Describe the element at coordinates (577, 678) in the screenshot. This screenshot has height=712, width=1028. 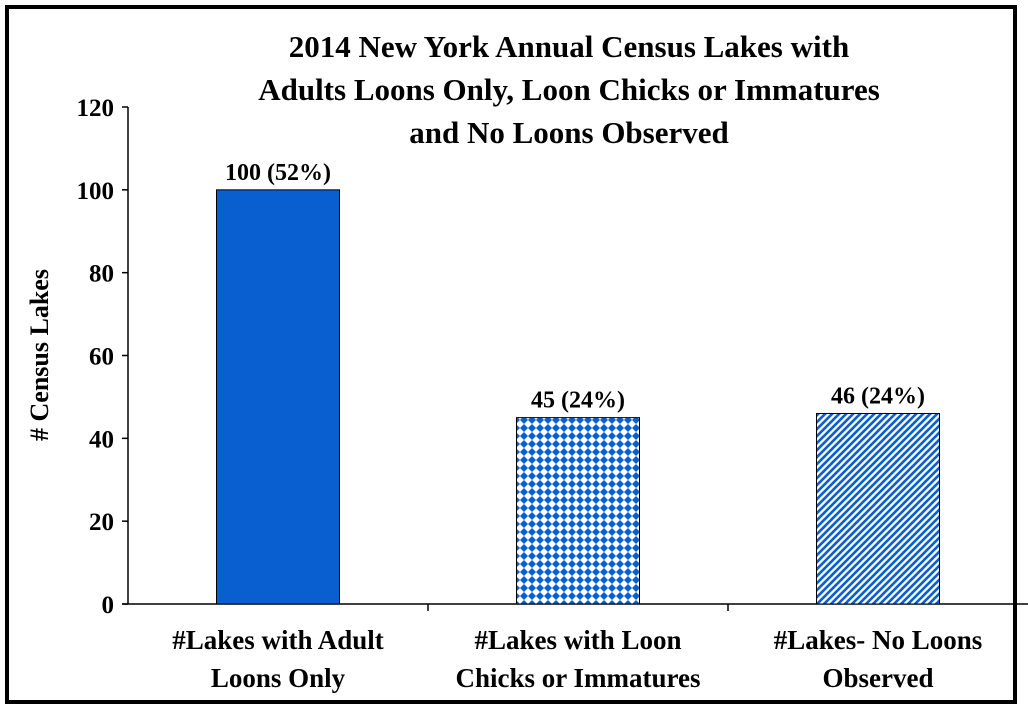
I see `x-tick-label: Chicks or Immatures` at that location.